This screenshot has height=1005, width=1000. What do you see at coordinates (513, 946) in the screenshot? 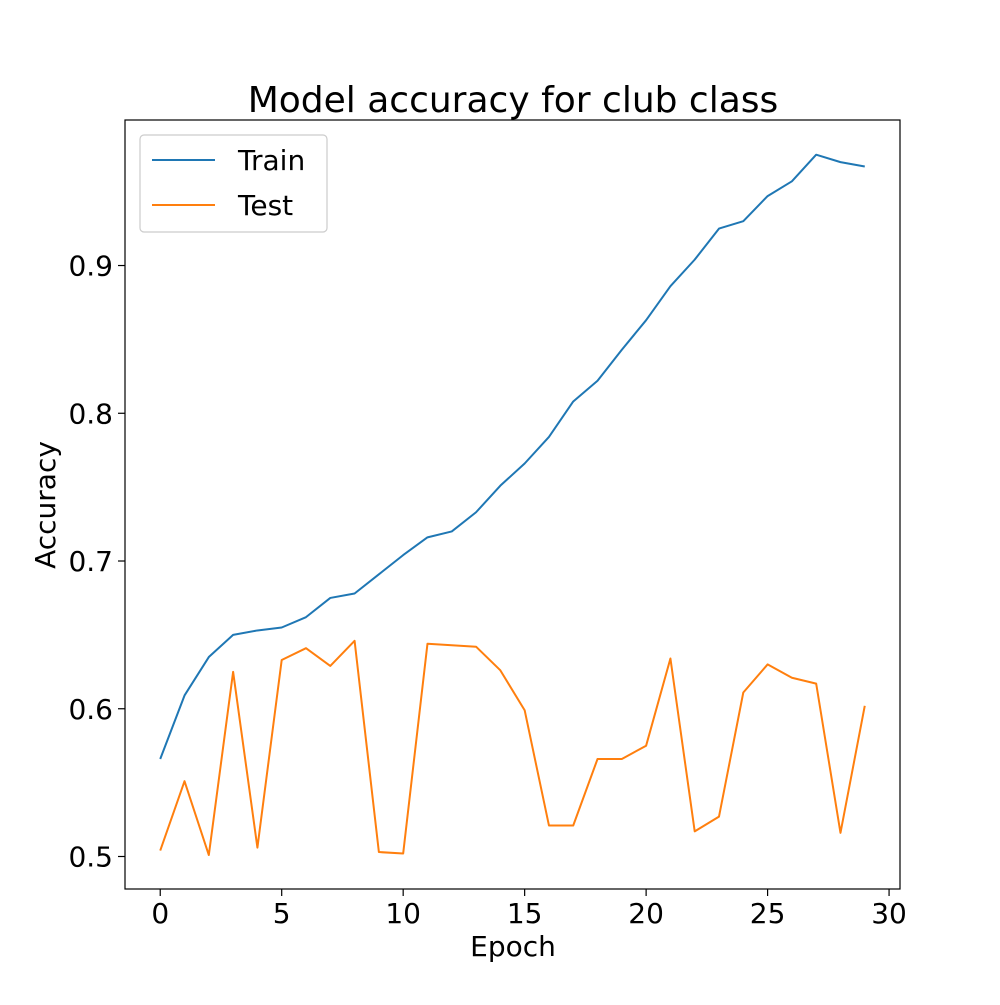
I see `x-axis-label: Epoch` at bounding box center [513, 946].